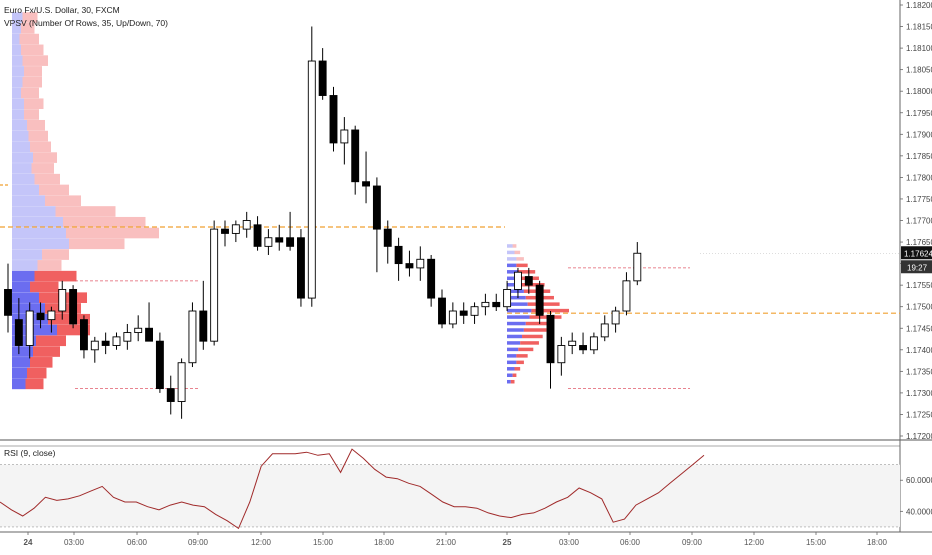 The height and width of the screenshot is (555, 932). What do you see at coordinates (323, 542) in the screenshot?
I see `time-axis-label: 15:00` at bounding box center [323, 542].